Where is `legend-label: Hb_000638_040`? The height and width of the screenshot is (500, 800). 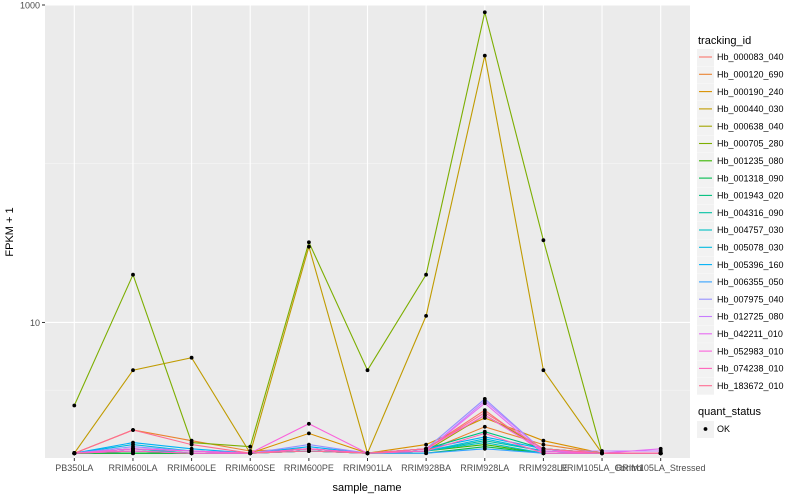 legend-label: Hb_000638_040 is located at coordinates (750, 126).